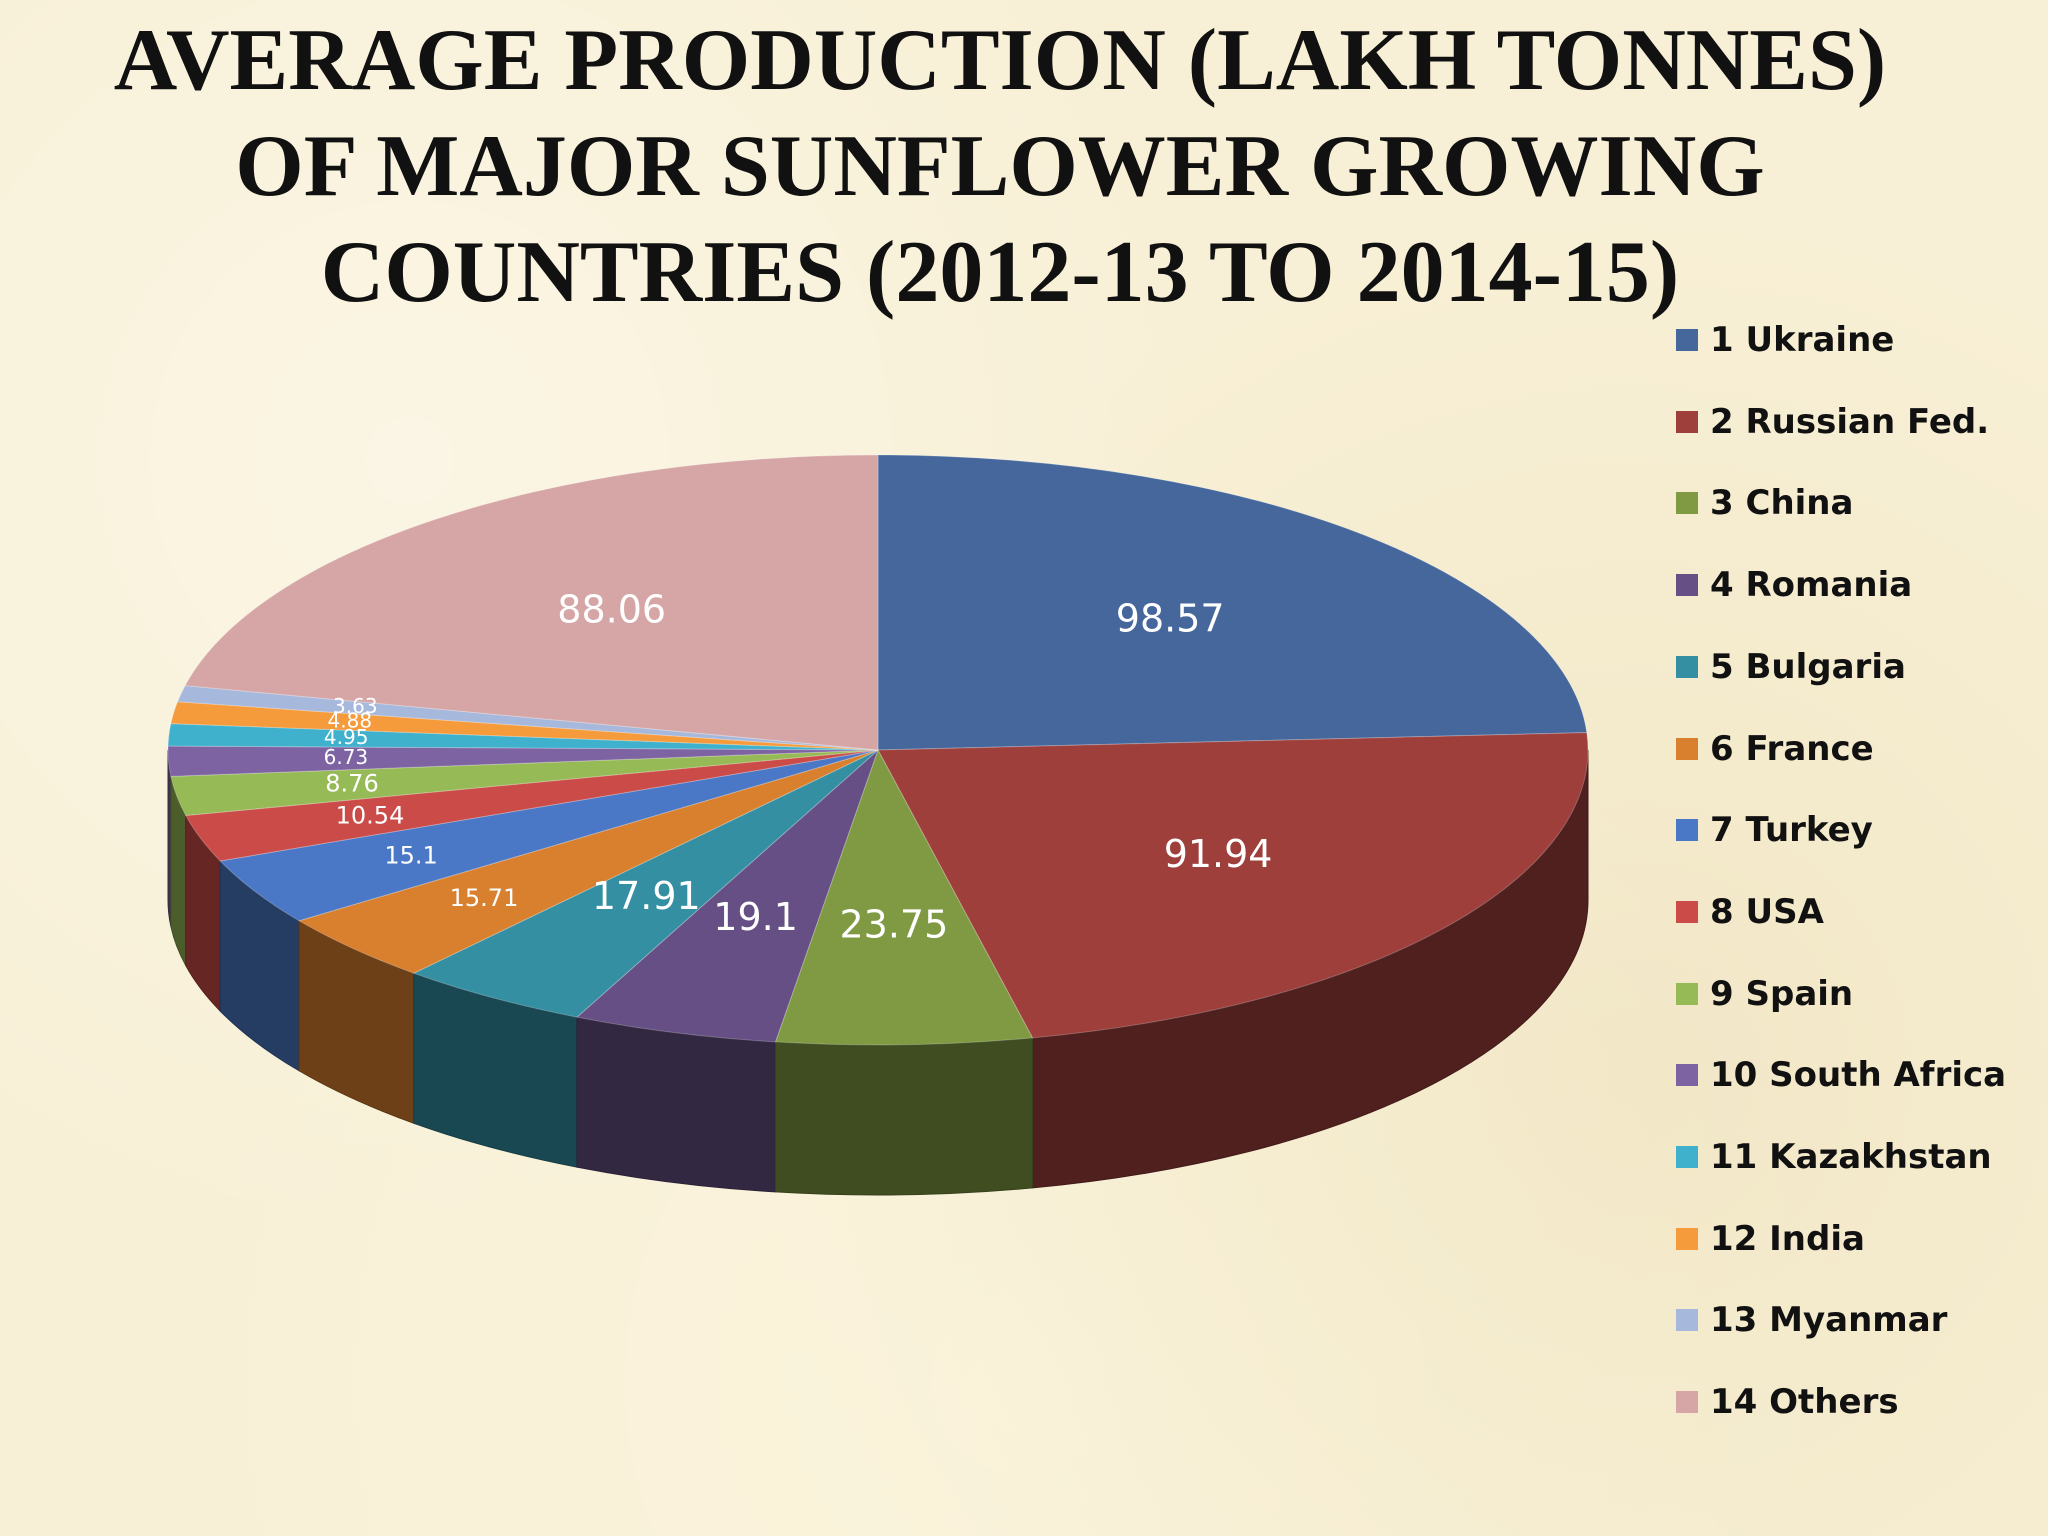 The image size is (2048, 1536). I want to click on pie-slice-3-china, so click(904, 897).